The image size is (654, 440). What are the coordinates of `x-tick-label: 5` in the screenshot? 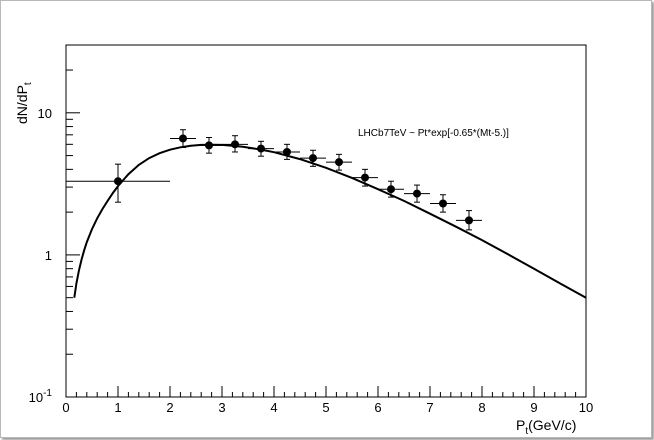 It's located at (325, 407).